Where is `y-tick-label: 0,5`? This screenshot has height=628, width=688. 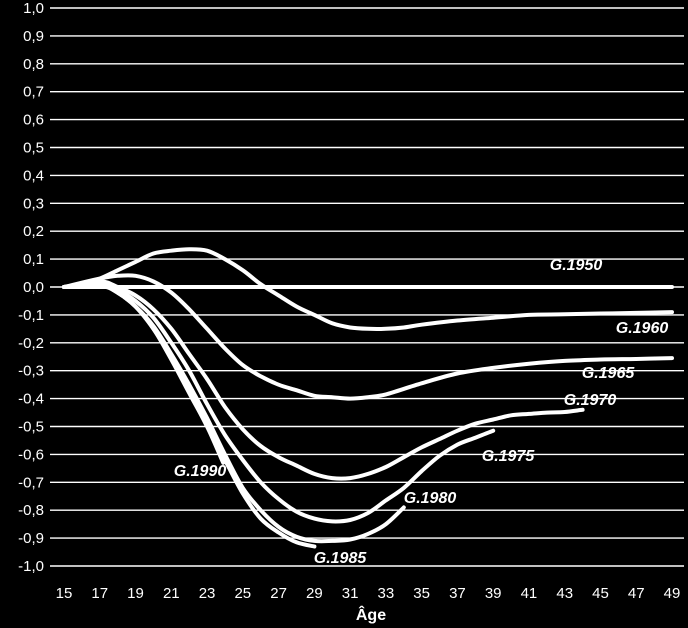 y-tick-label: 0,5 is located at coordinates (33, 148).